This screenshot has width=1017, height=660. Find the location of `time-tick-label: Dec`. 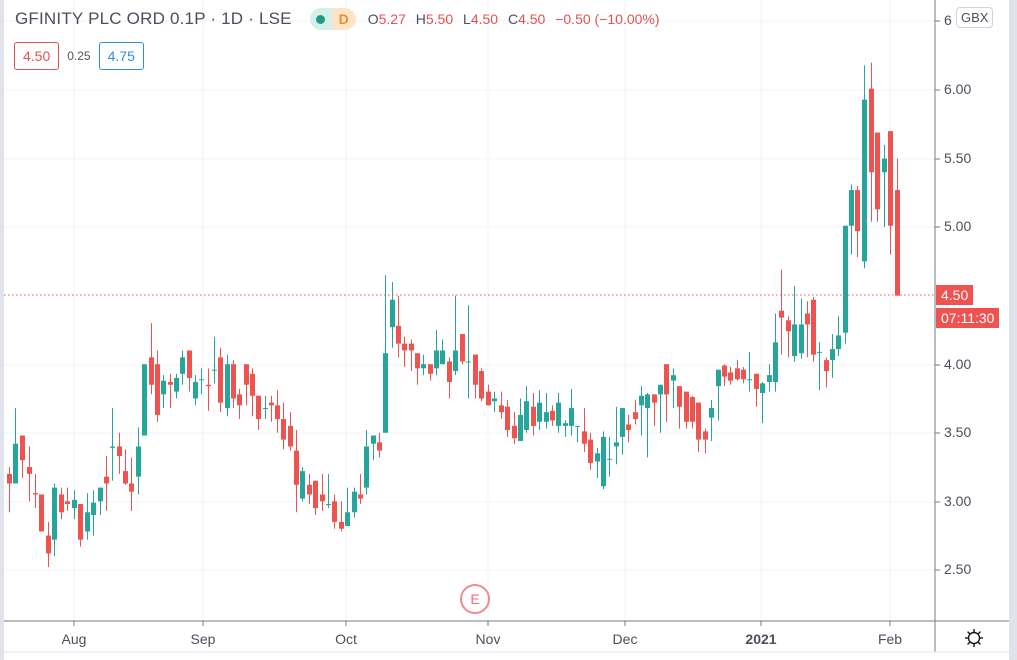

time-tick-label: Dec is located at coordinates (625, 639).